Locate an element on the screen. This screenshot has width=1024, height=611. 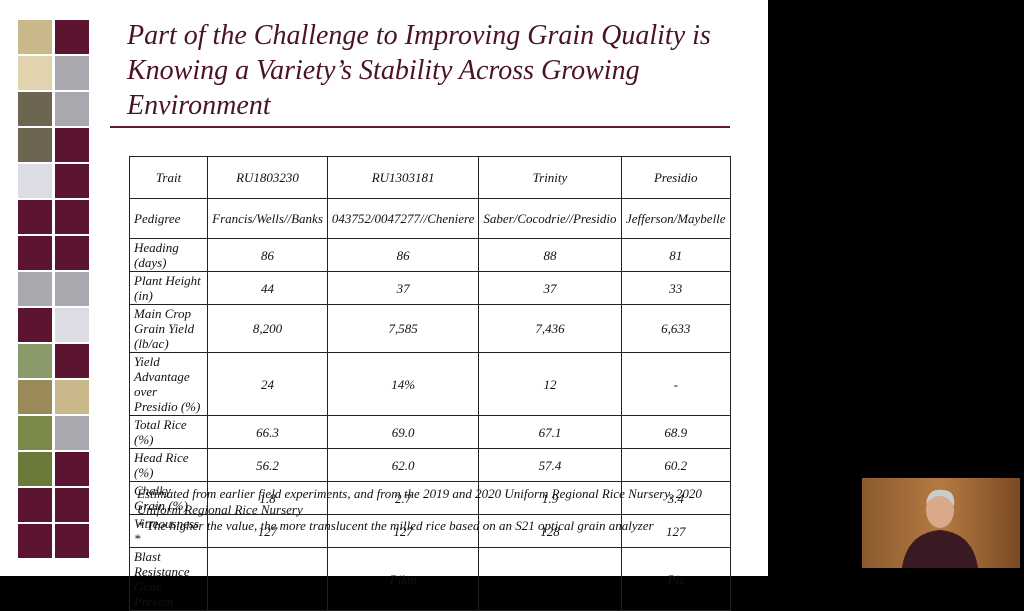
cell: 24 is located at coordinates (267, 384).